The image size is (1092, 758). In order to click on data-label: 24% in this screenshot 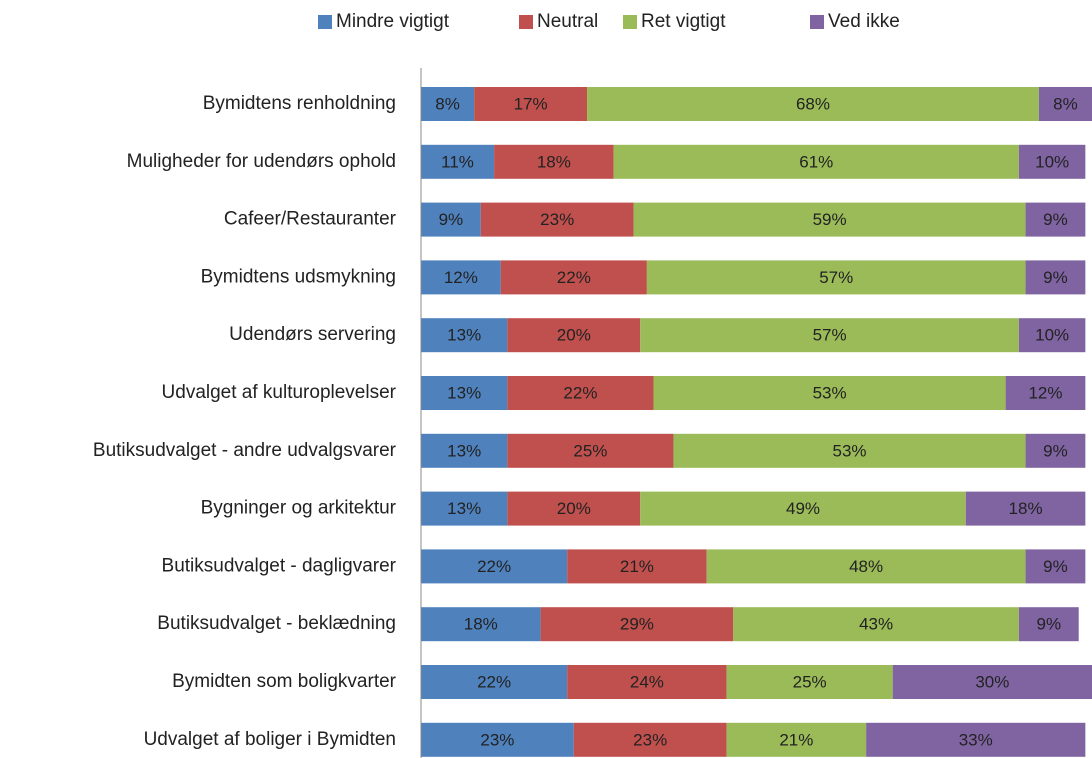, I will do `click(647, 681)`.